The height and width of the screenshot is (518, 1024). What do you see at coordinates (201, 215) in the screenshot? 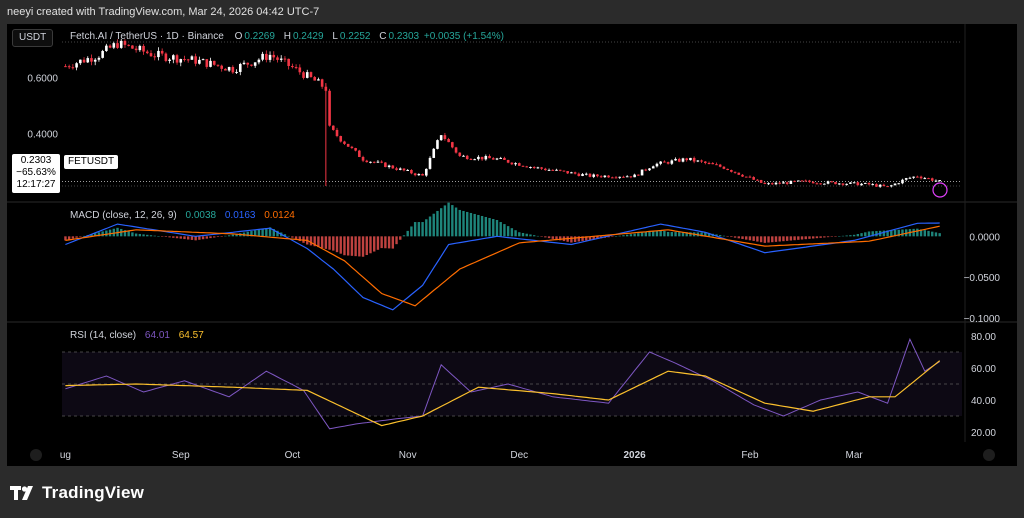
I see `macd-hist-value: 0.0038` at bounding box center [201, 215].